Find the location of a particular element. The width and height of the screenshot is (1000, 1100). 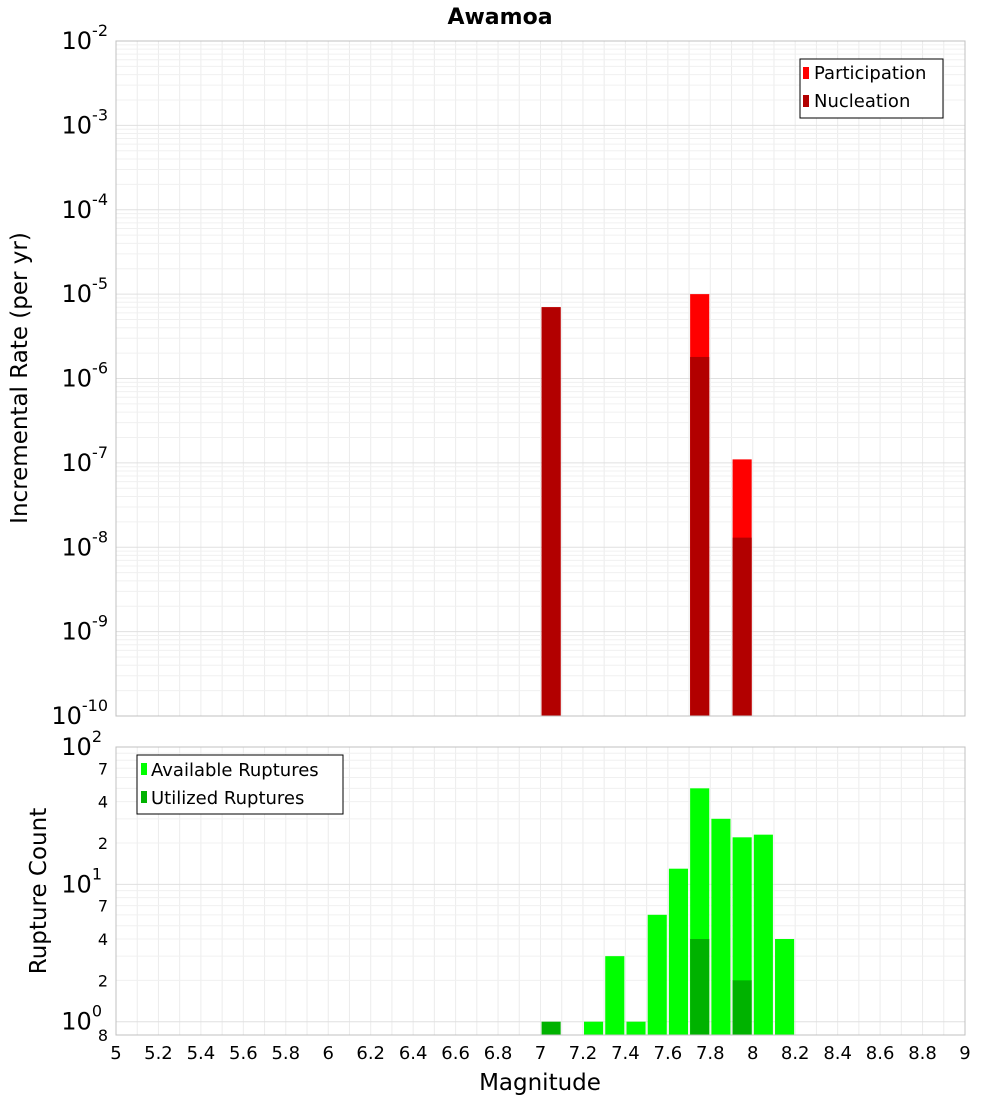

y-tick-label: 10⁻⁶ is located at coordinates (85, 376).